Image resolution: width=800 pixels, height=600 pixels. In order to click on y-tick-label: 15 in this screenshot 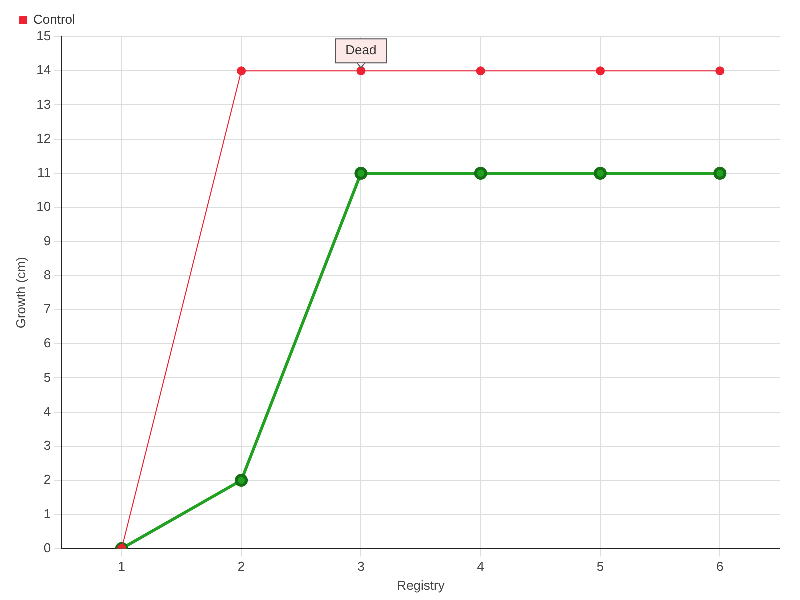, I will do `click(44, 36)`.